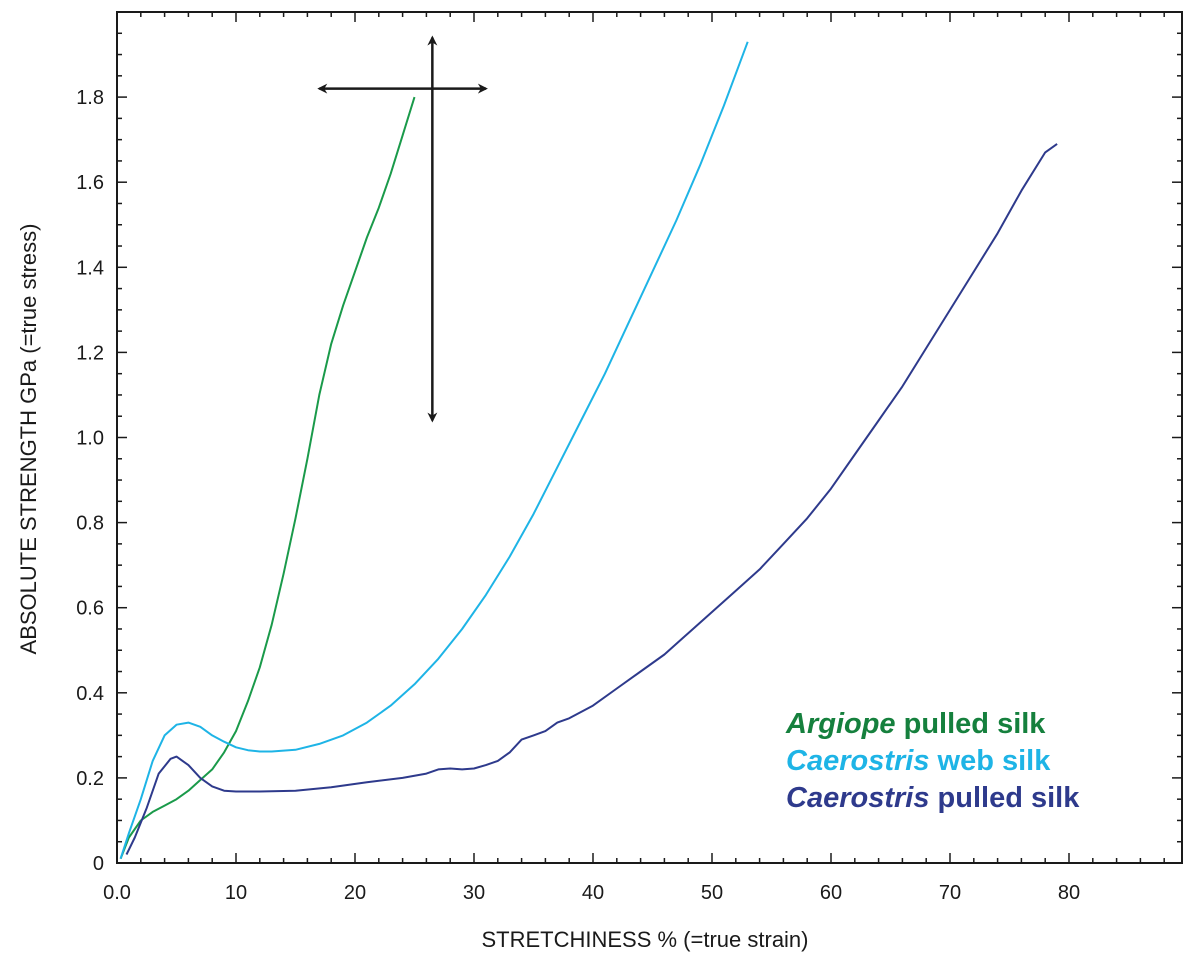 Image resolution: width=1184 pixels, height=956 pixels. What do you see at coordinates (840, 724) in the screenshot?
I see `legend-entry-species: Argiope` at bounding box center [840, 724].